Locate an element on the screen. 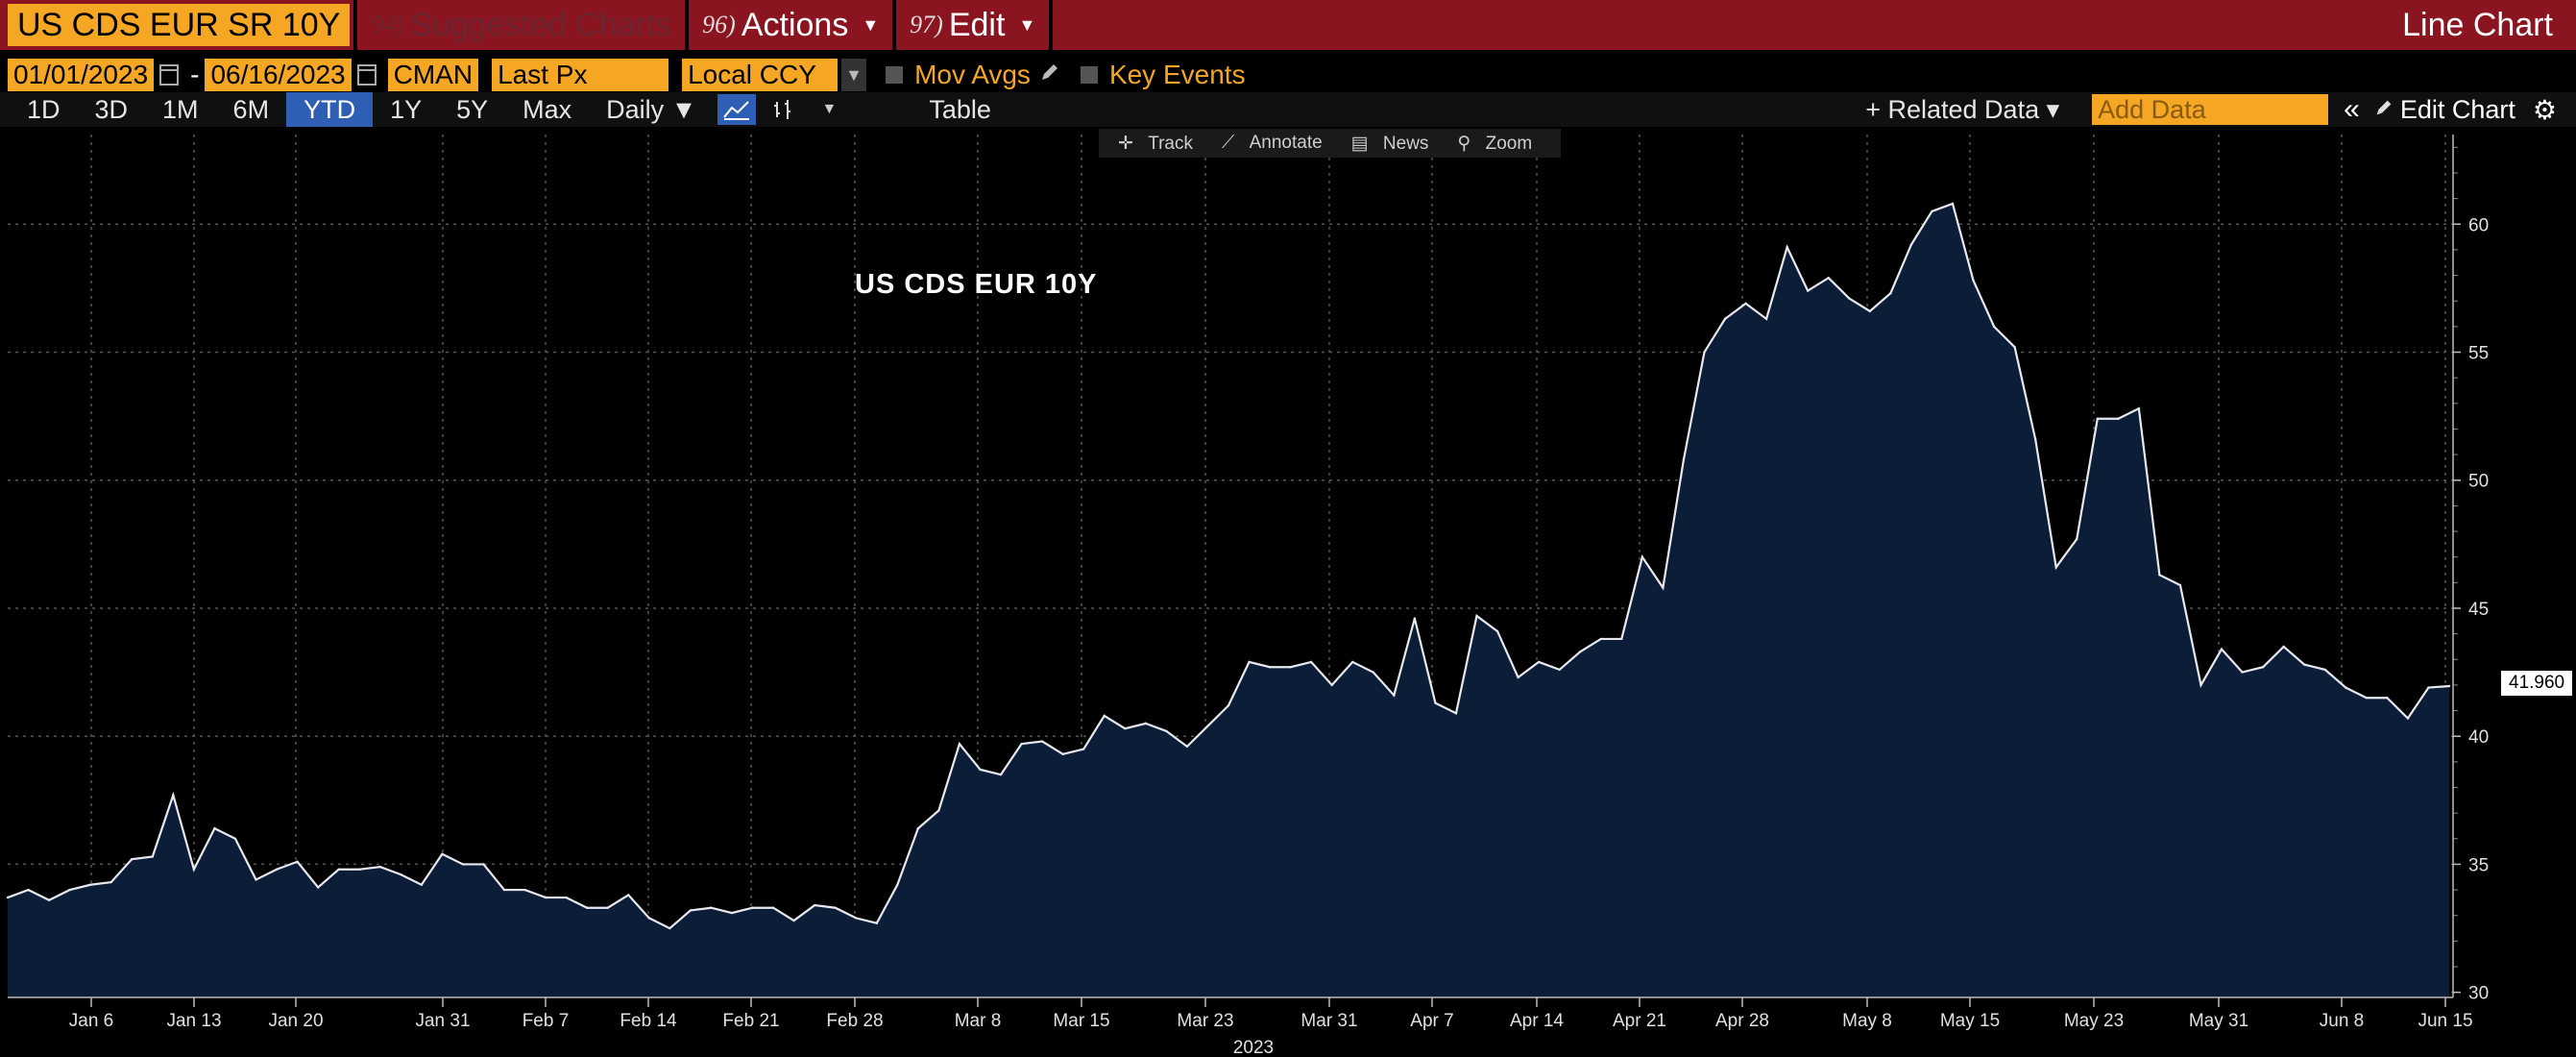 The width and height of the screenshot is (2576, 1057). date-range-dash: - is located at coordinates (195, 74).